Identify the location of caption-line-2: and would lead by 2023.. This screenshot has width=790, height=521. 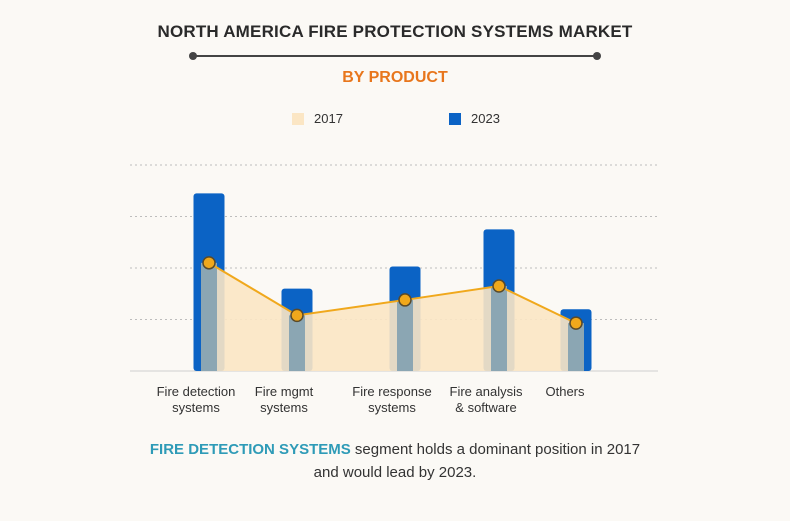
(395, 472).